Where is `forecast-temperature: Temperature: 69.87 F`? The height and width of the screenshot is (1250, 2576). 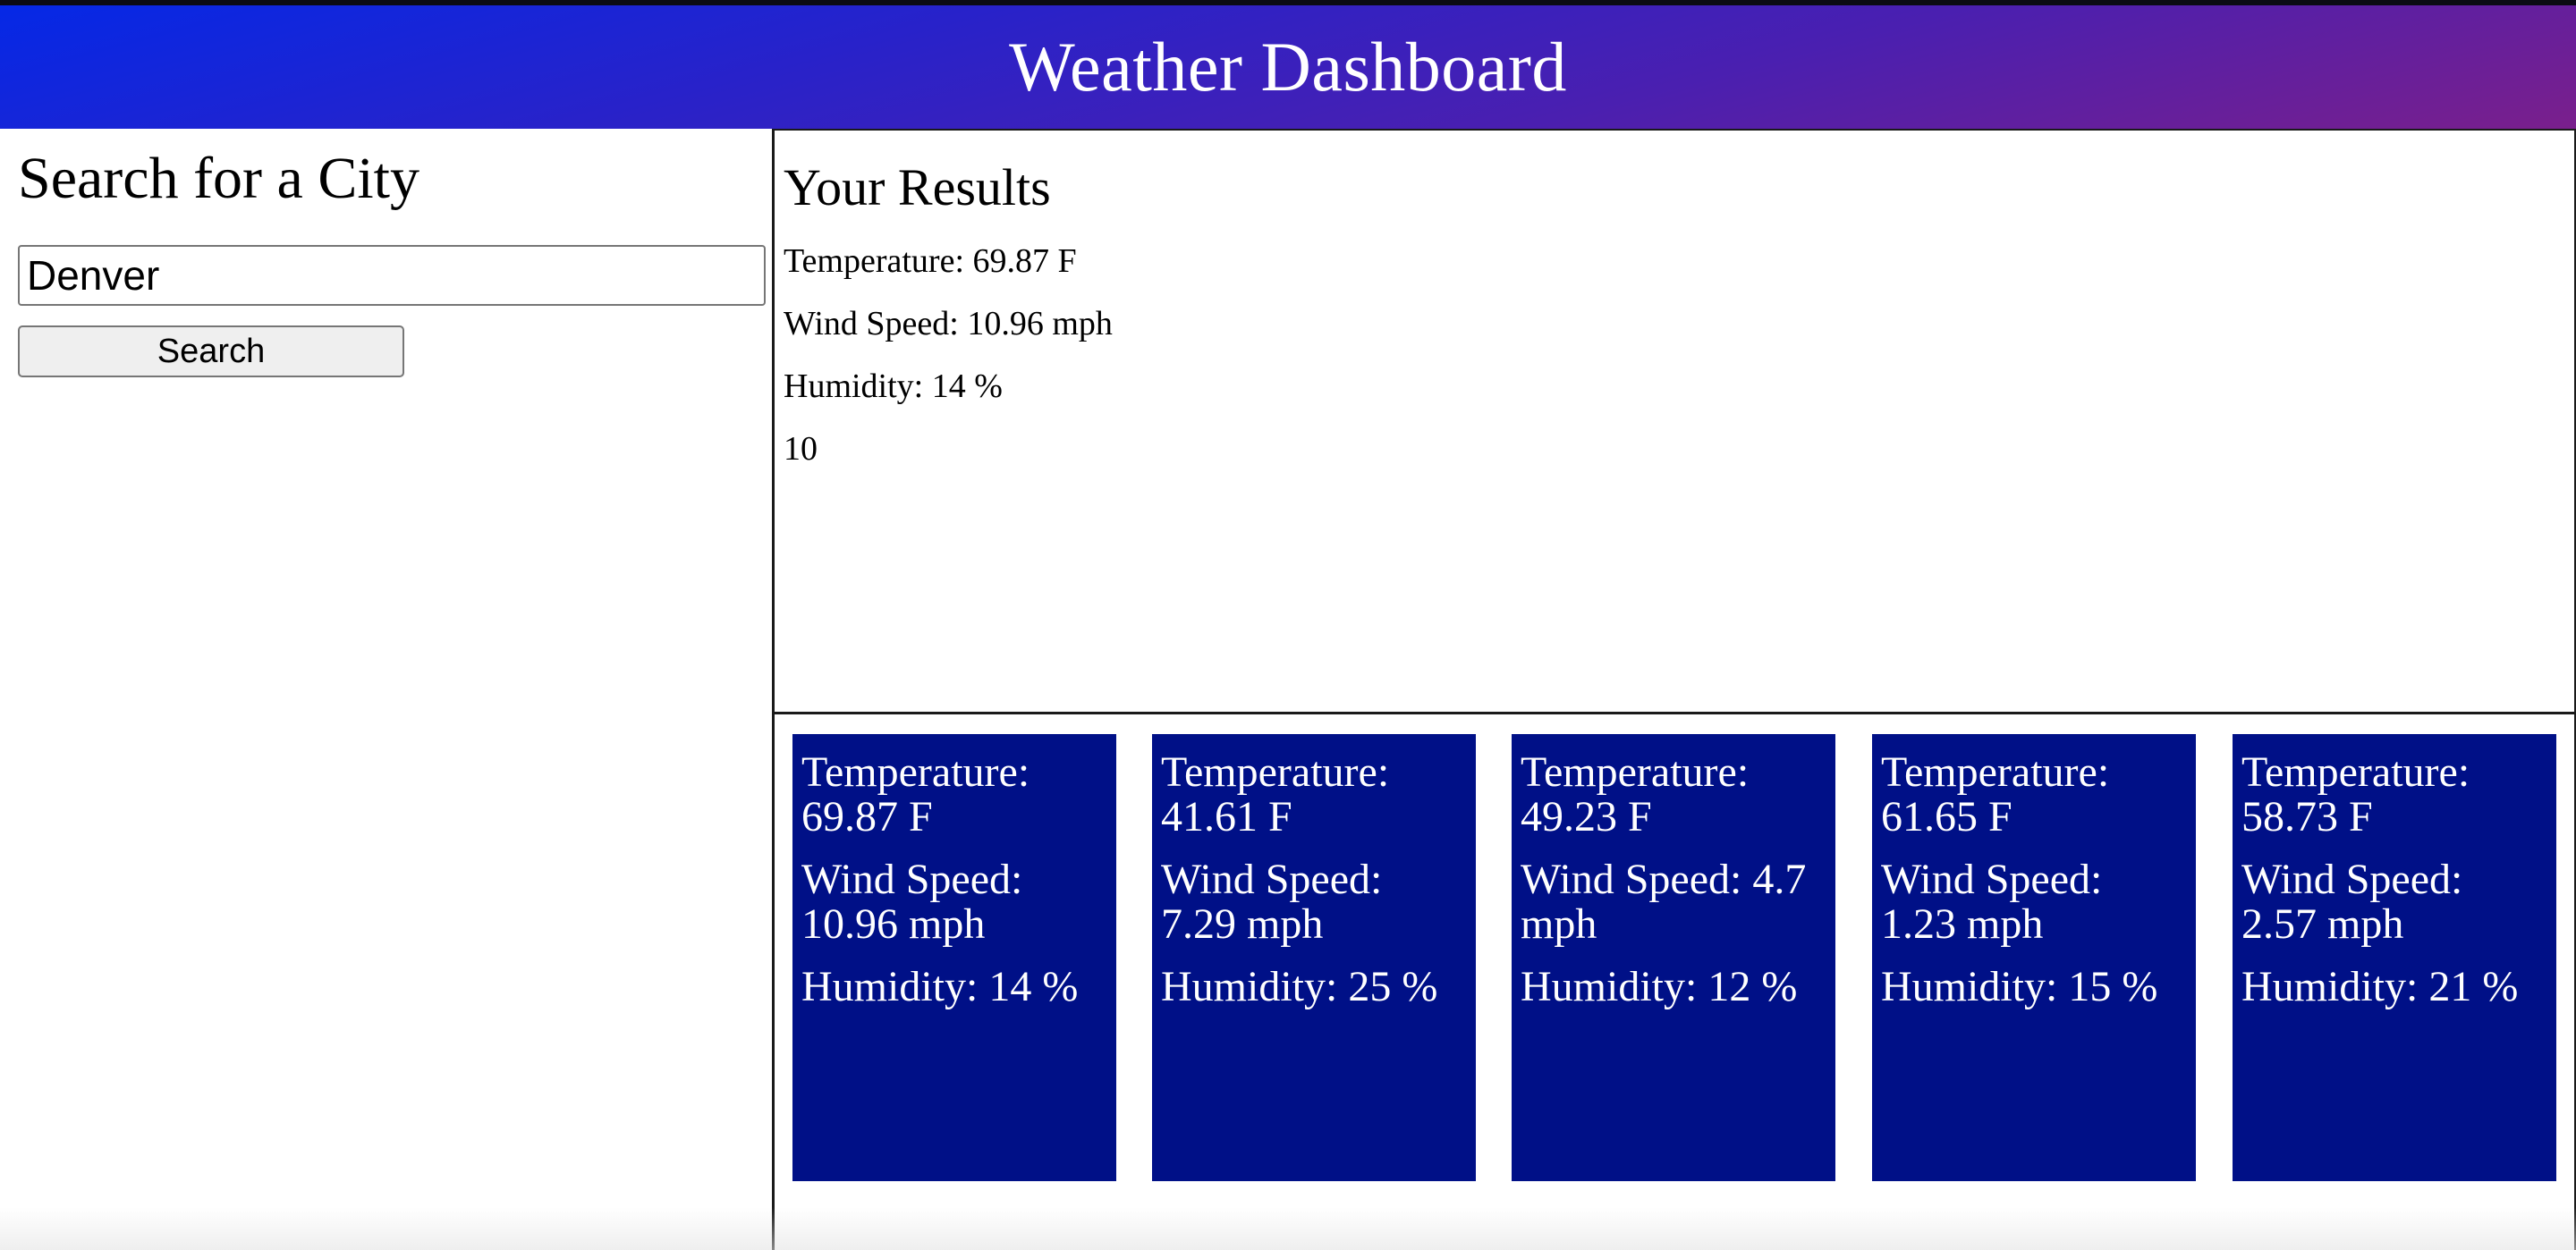 forecast-temperature: Temperature: 69.87 F is located at coordinates (915, 794).